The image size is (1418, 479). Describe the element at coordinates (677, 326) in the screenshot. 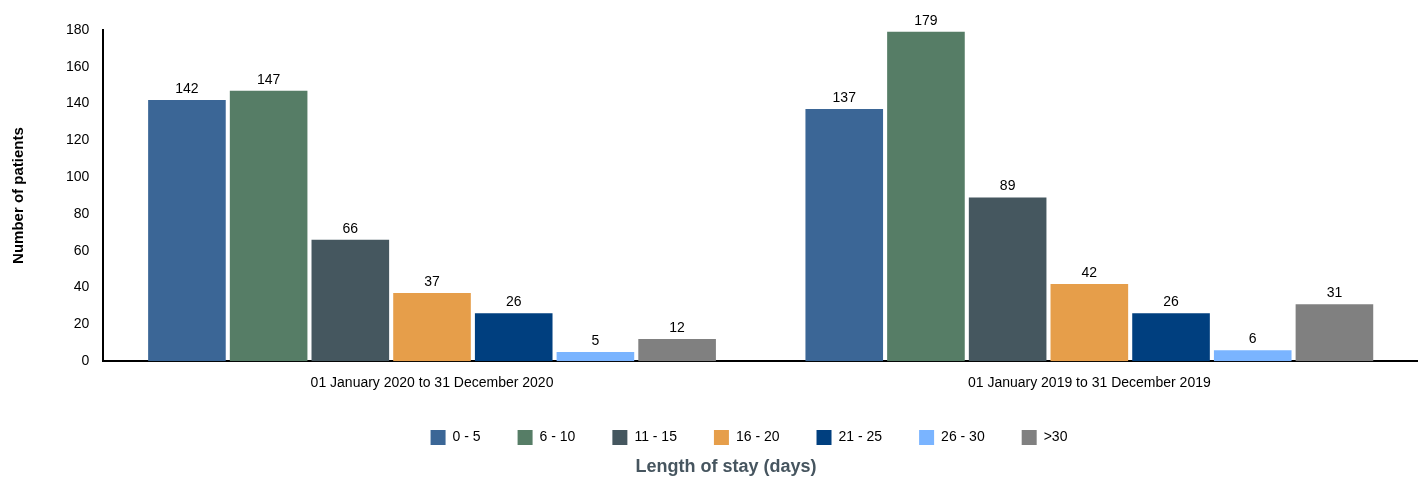

I see `data-label: 12` at that location.